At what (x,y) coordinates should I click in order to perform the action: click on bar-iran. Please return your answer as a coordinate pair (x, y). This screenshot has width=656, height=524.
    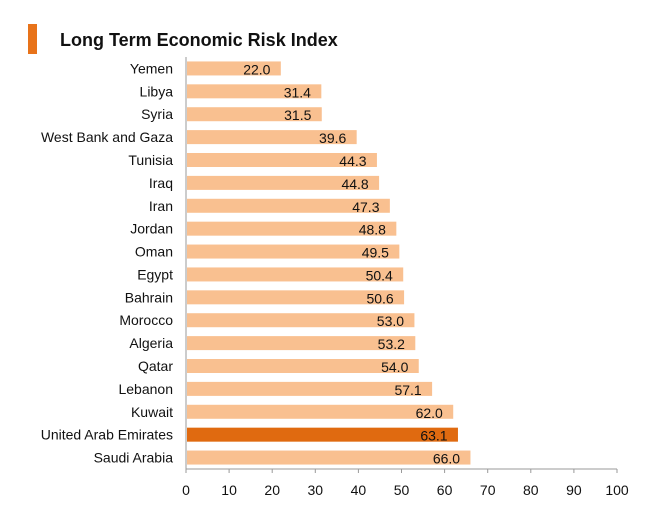
    Looking at the image, I should click on (288, 205).